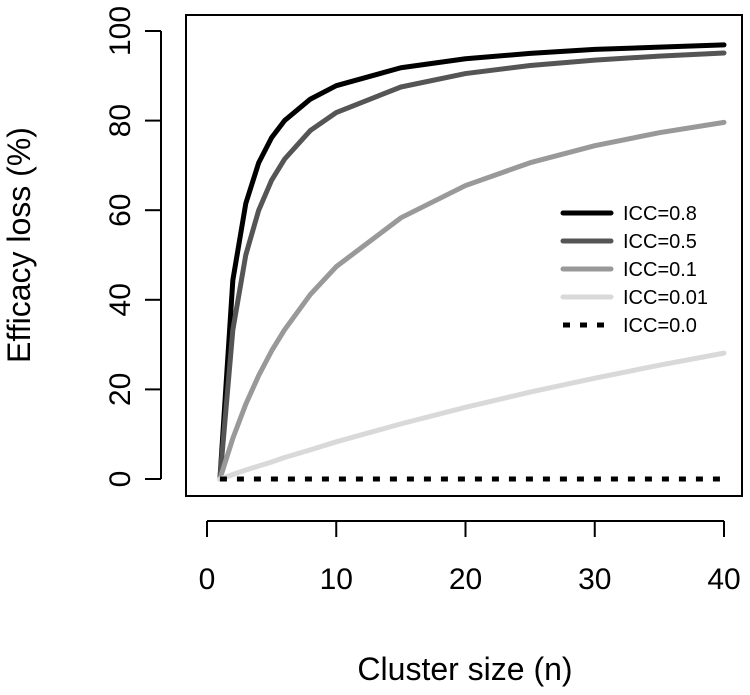  Describe the element at coordinates (120, 31) in the screenshot. I see `y-tick-label: 100` at that location.